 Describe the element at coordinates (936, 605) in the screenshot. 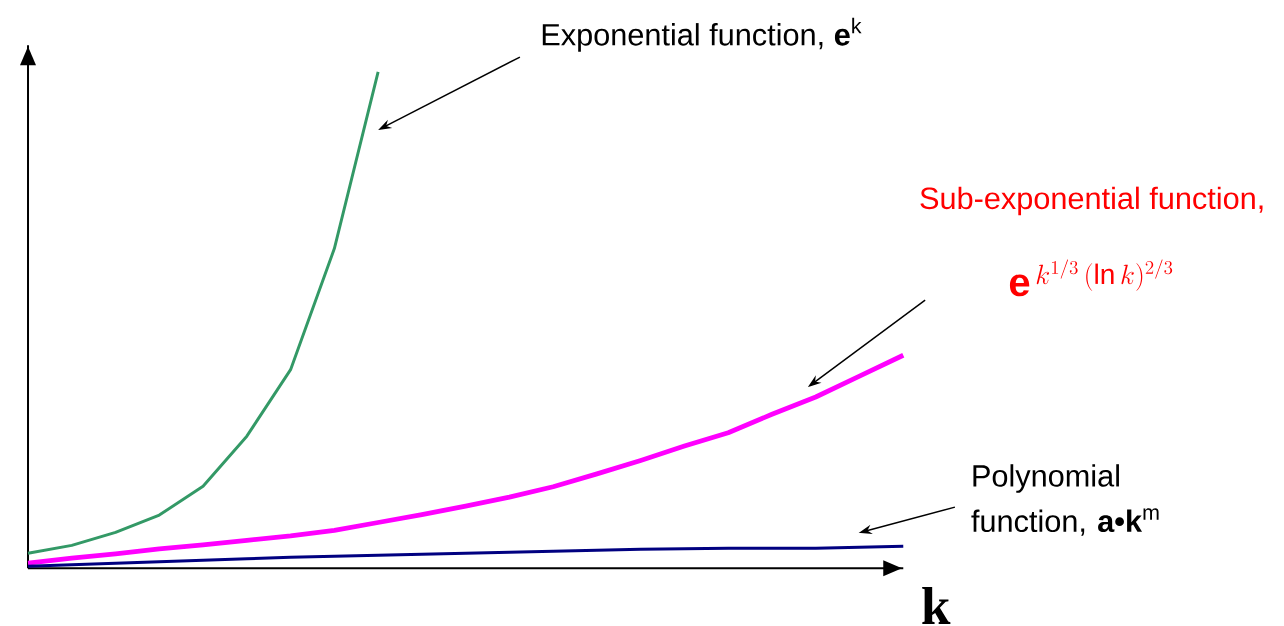

I see `x-axis-title: k` at that location.